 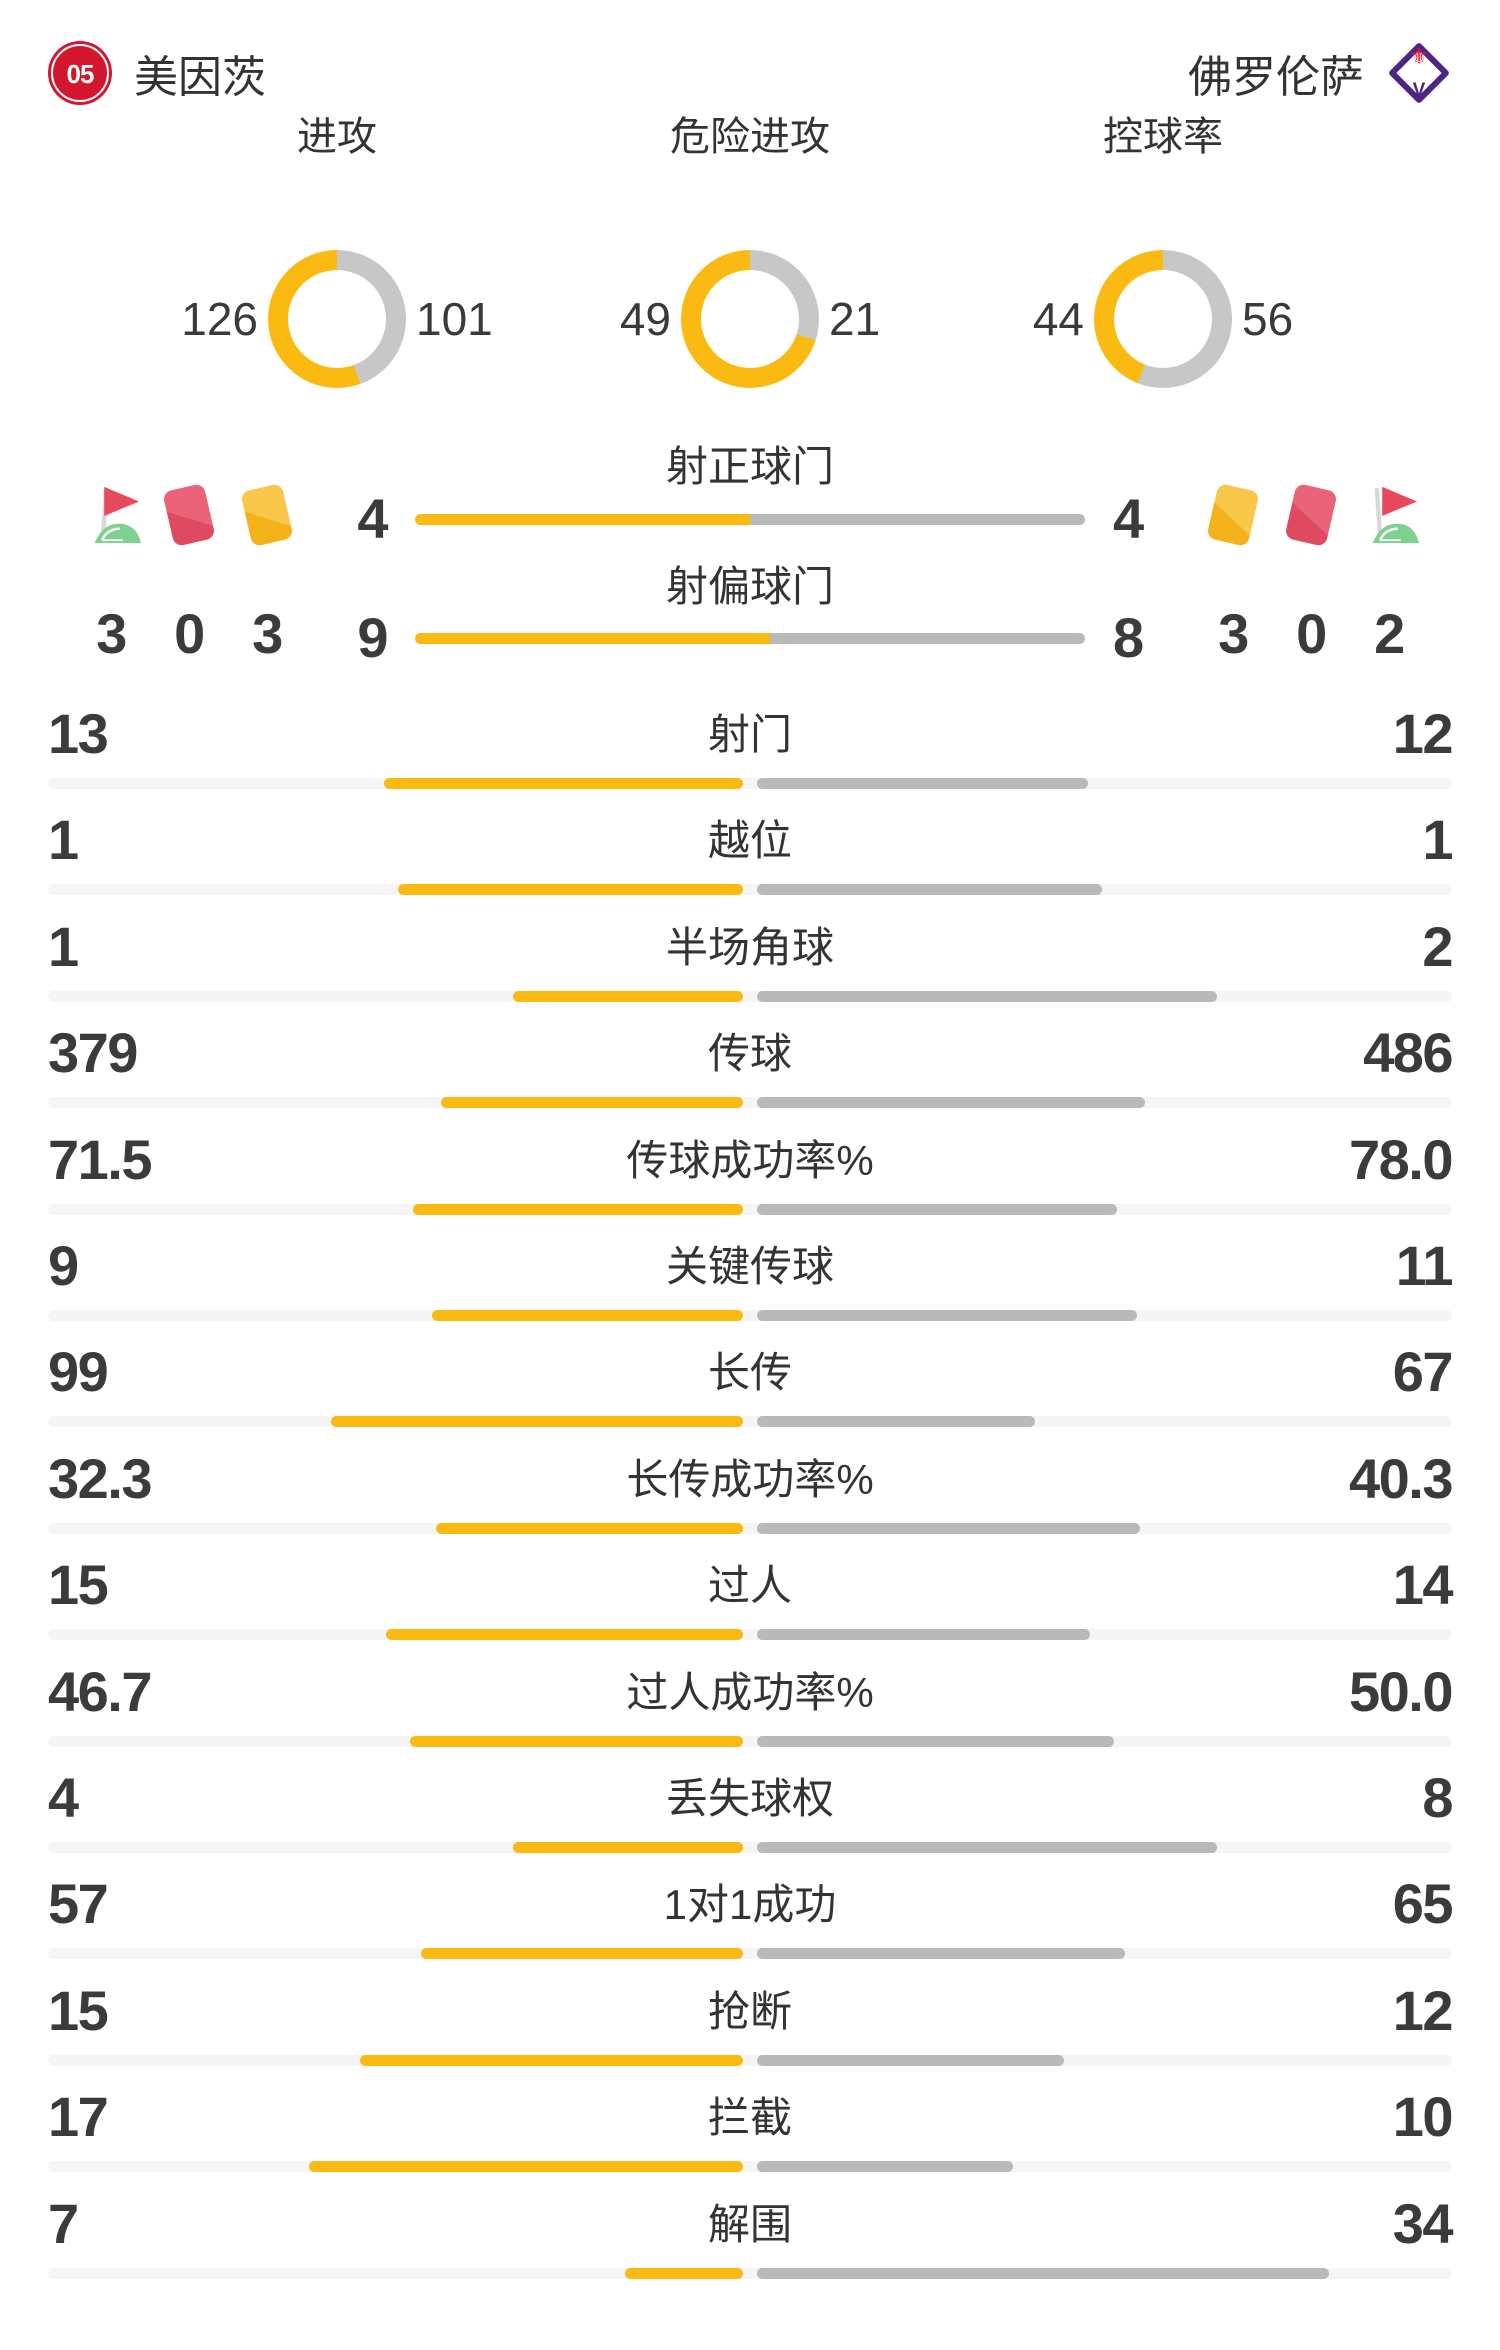 I want to click on home-discipline-icons, so click(x=189, y=515).